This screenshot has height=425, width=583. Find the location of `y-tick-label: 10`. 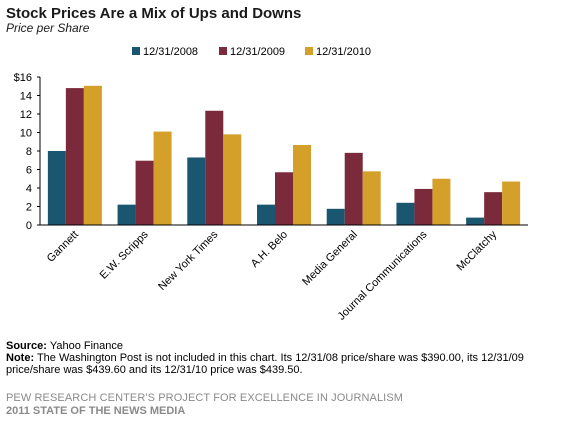

y-tick-label: 10 is located at coordinates (26, 134).